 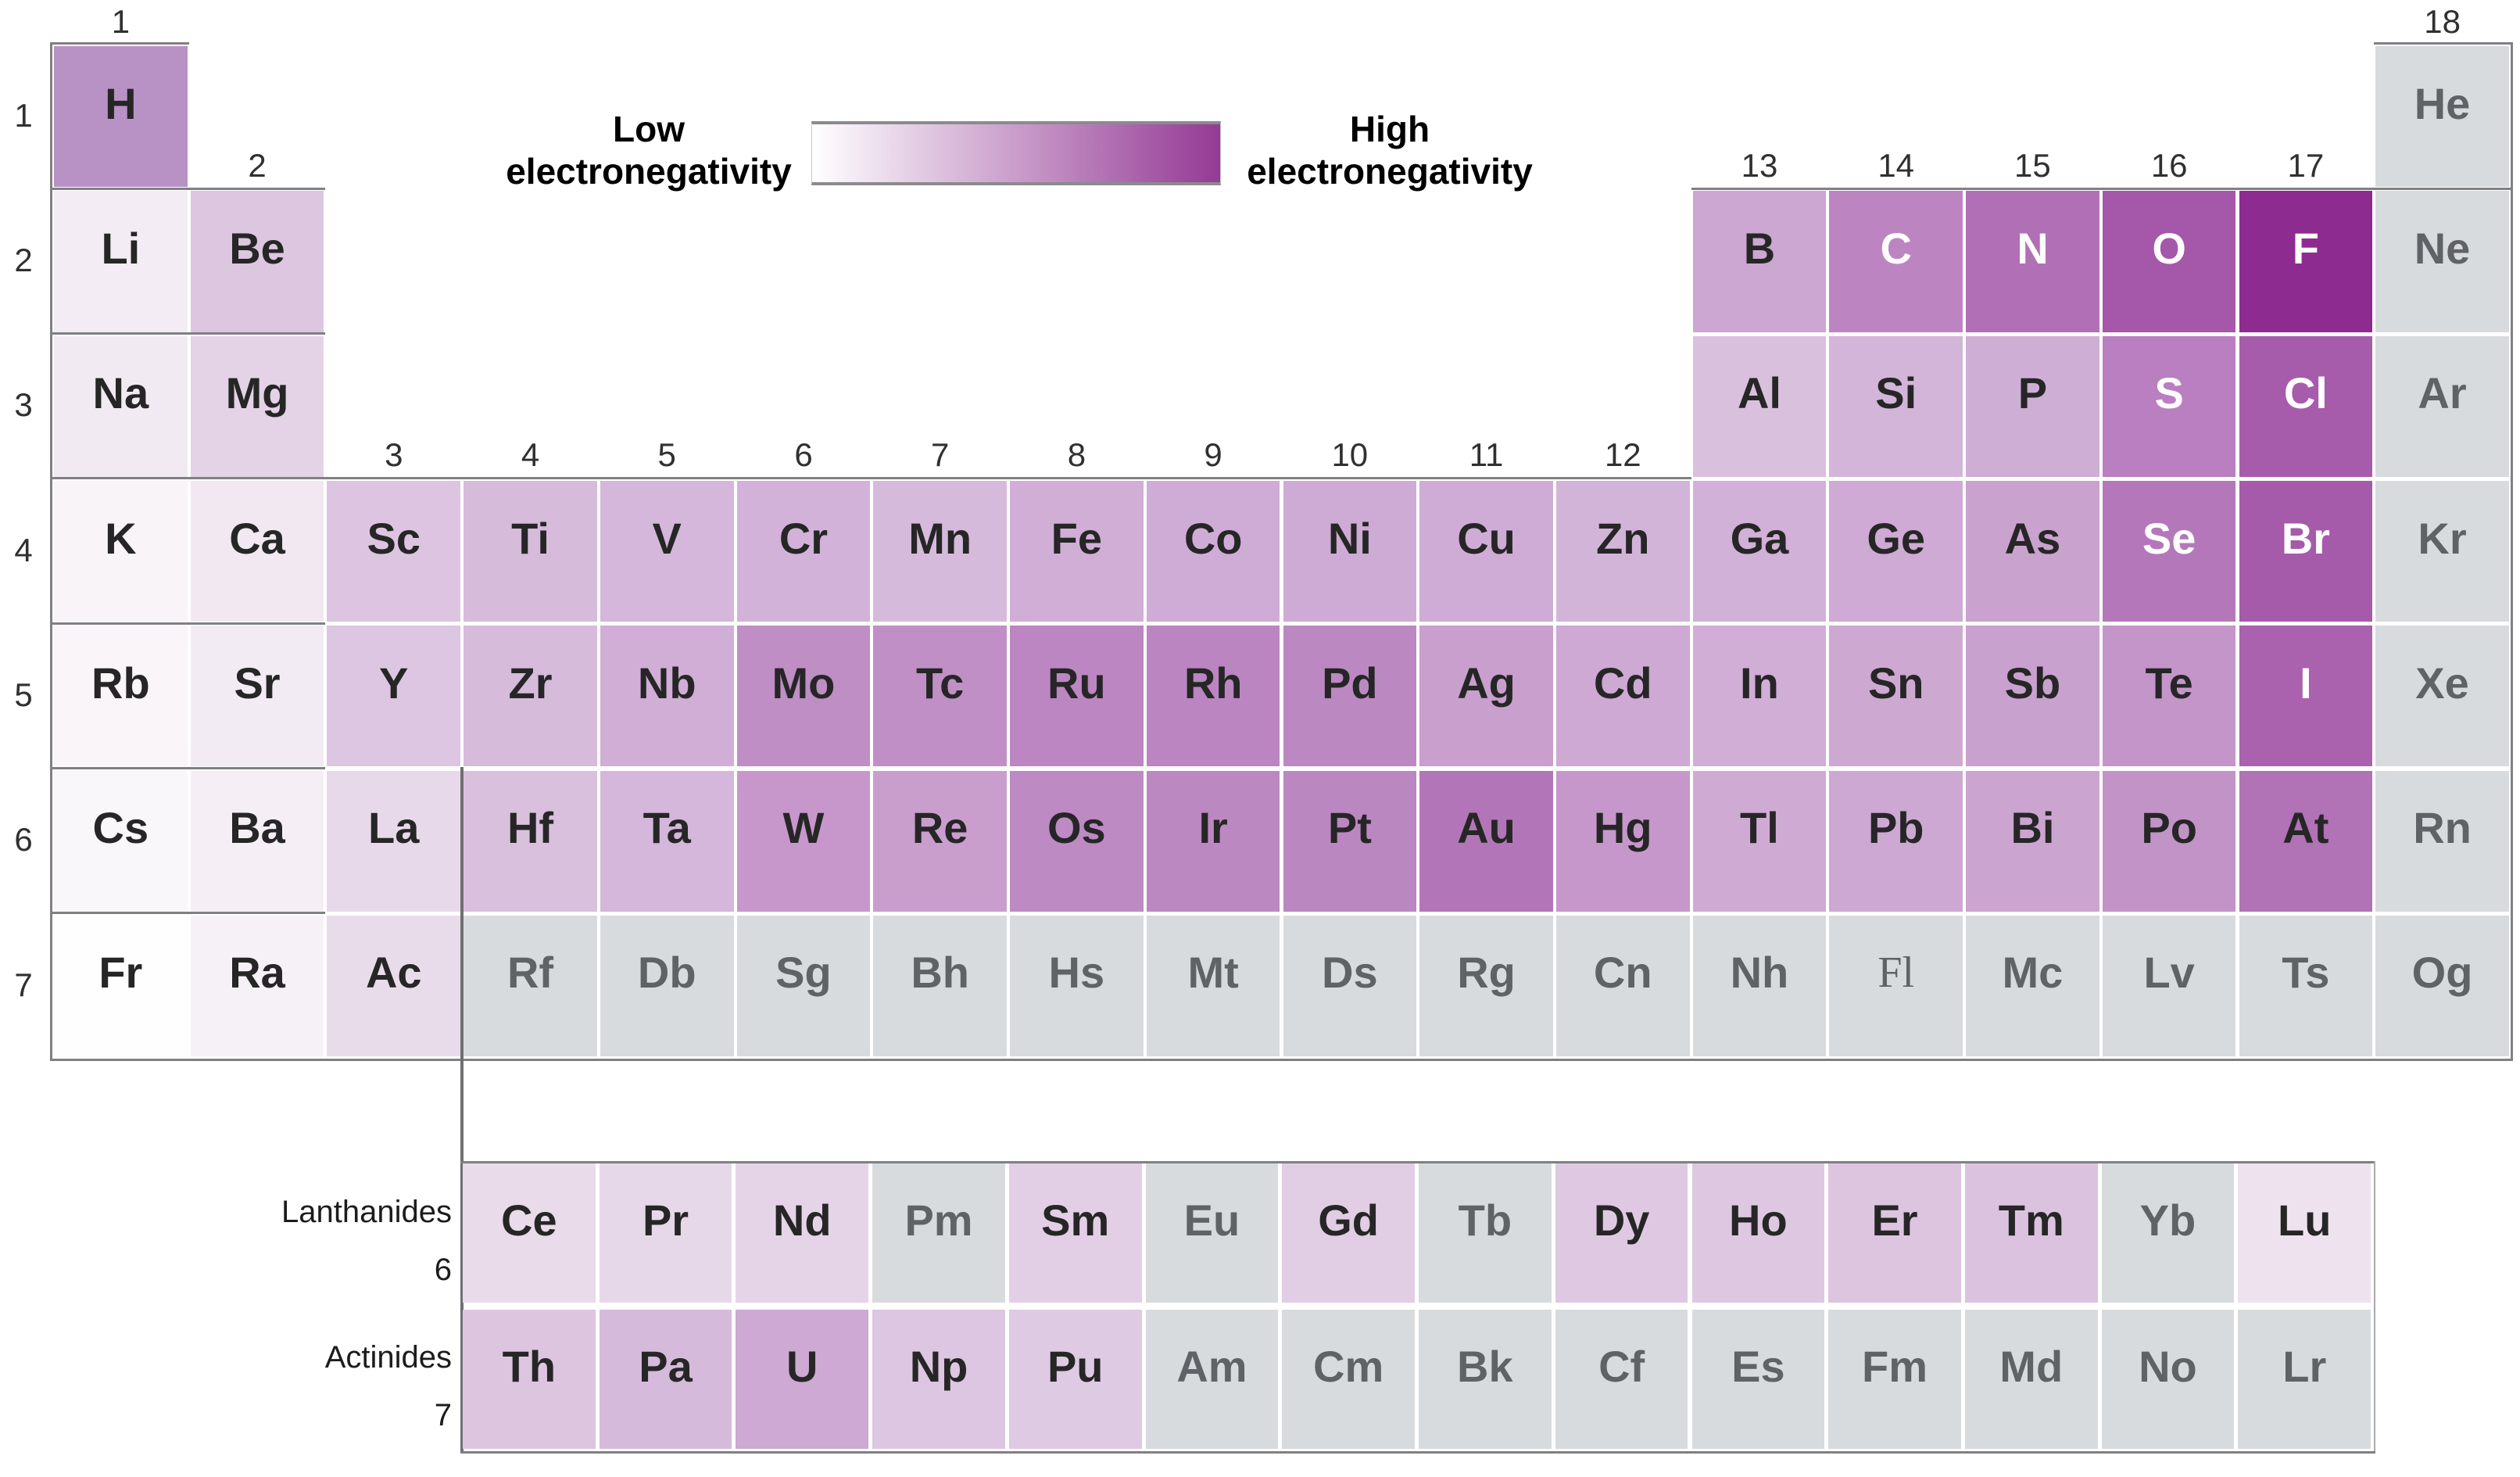 What do you see at coordinates (802, 1220) in the screenshot?
I see `element-symbol: Nd` at bounding box center [802, 1220].